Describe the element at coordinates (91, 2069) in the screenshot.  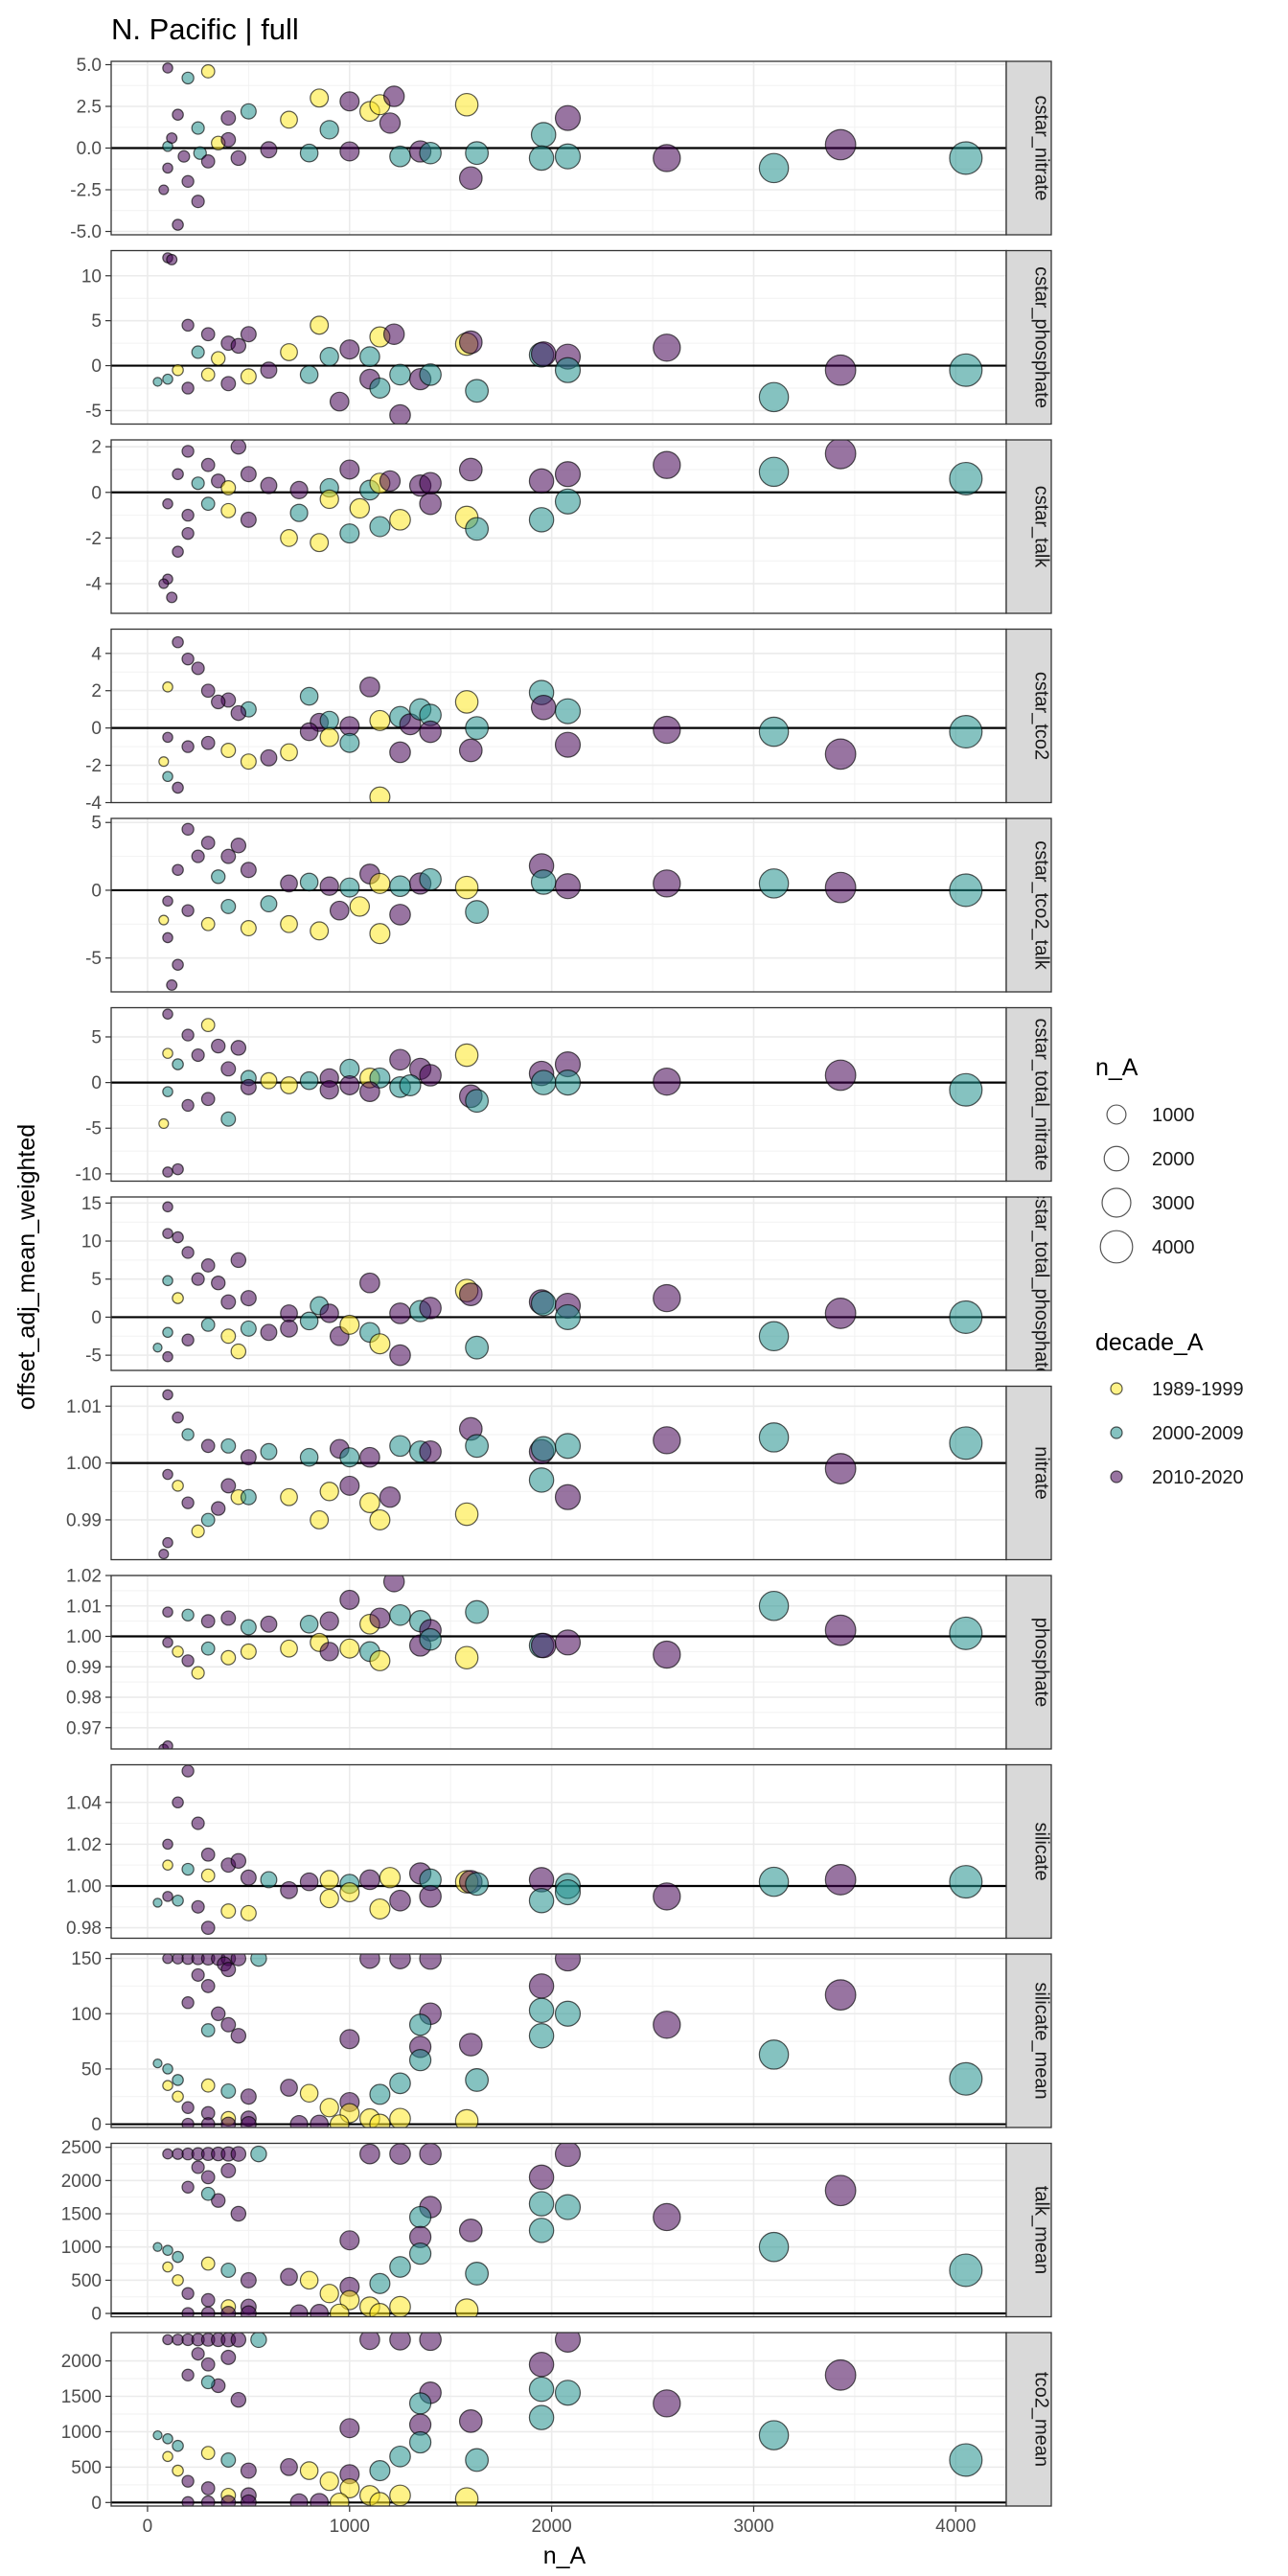
I see `y-tick-label: 50` at that location.